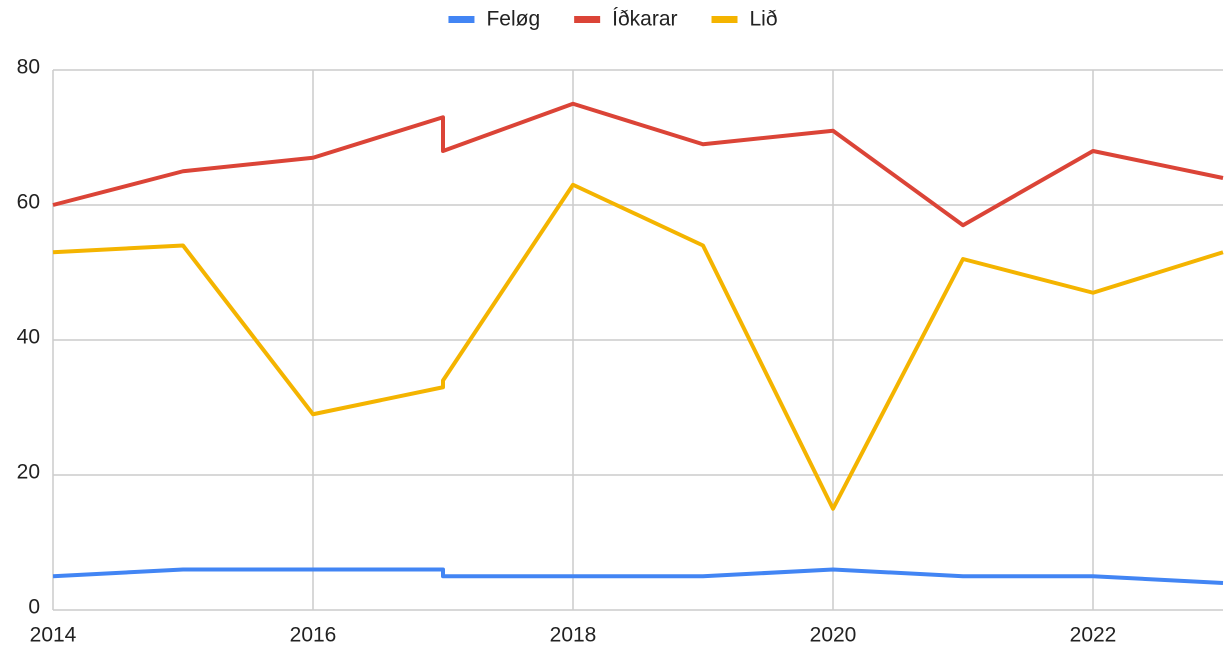 The image size is (1226, 650). Describe the element at coordinates (28, 67) in the screenshot. I see `y-tick-label: 80` at that location.